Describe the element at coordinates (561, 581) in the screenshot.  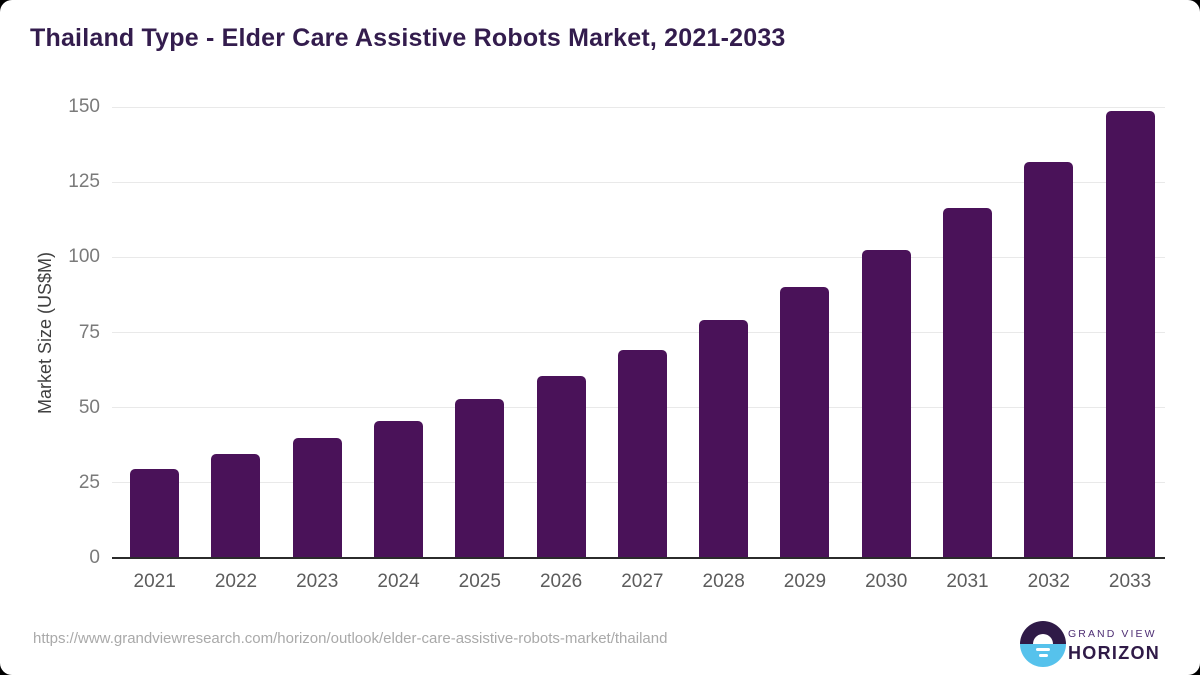
I see `x-tick-label-2026: 2026` at that location.